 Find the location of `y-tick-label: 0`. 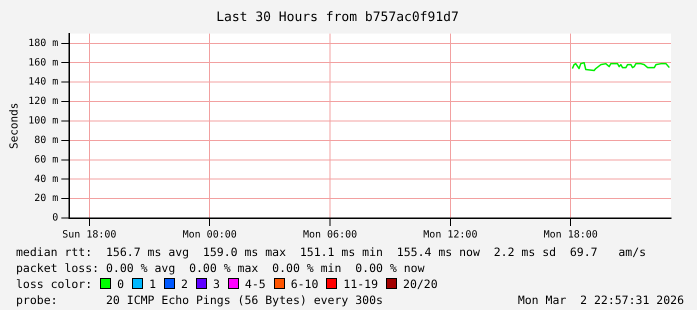

y-tick-label: 0 is located at coordinates (55, 218).